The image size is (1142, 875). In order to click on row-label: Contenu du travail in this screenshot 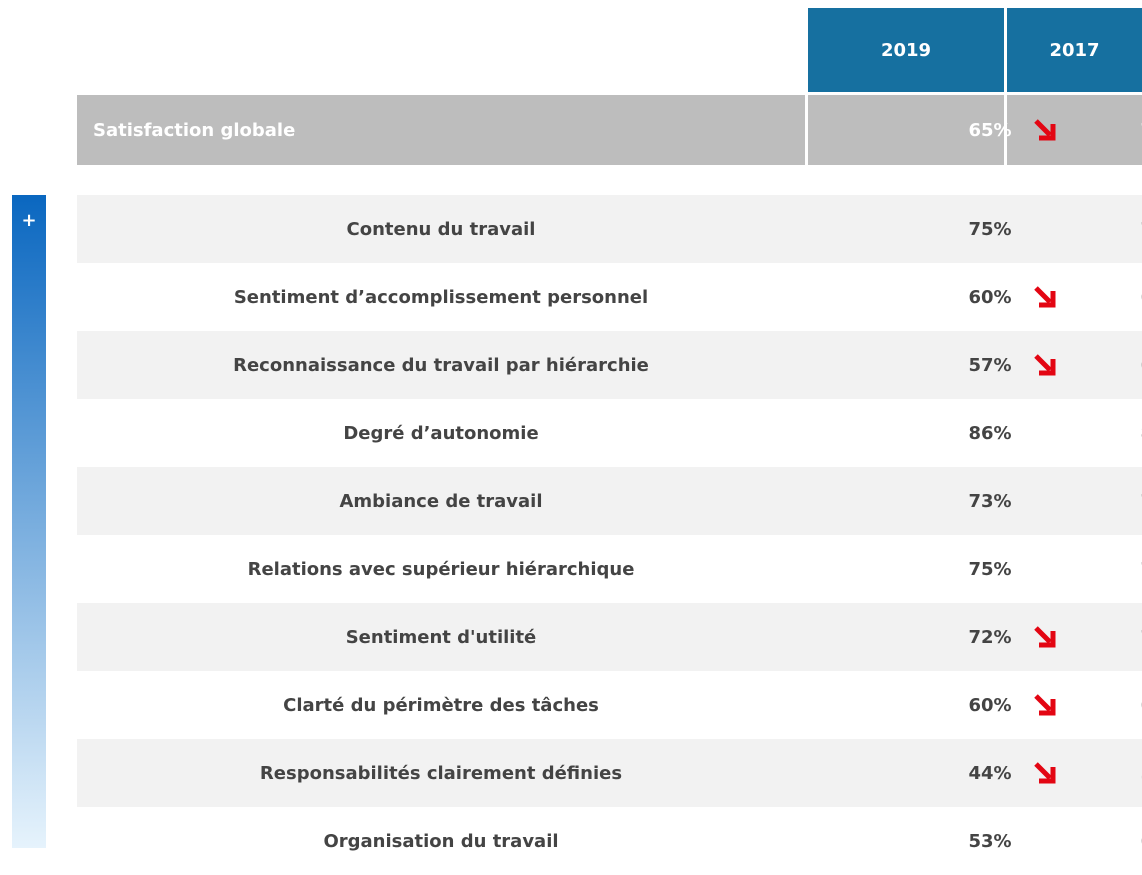, I will do `click(441, 229)`.